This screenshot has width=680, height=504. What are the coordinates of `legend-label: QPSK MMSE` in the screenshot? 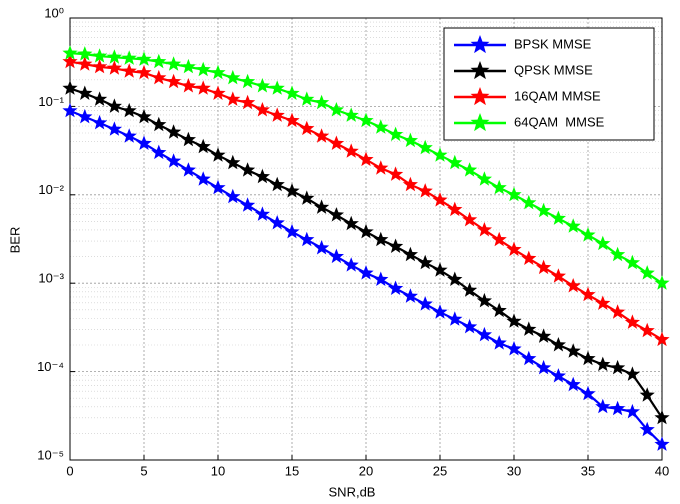 It's located at (553, 69).